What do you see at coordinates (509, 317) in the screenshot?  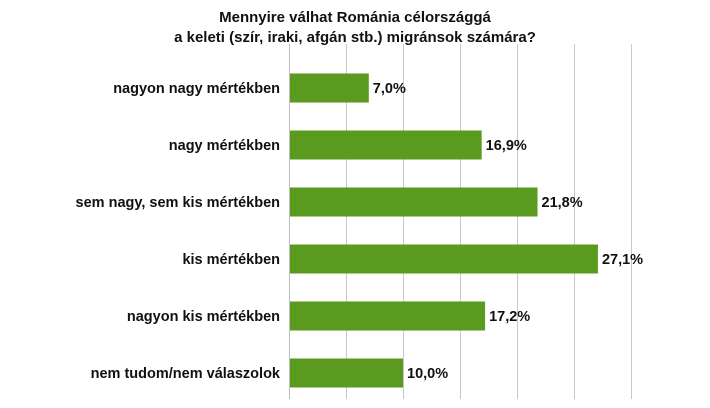 I see `data-label: 17,2%` at bounding box center [509, 317].